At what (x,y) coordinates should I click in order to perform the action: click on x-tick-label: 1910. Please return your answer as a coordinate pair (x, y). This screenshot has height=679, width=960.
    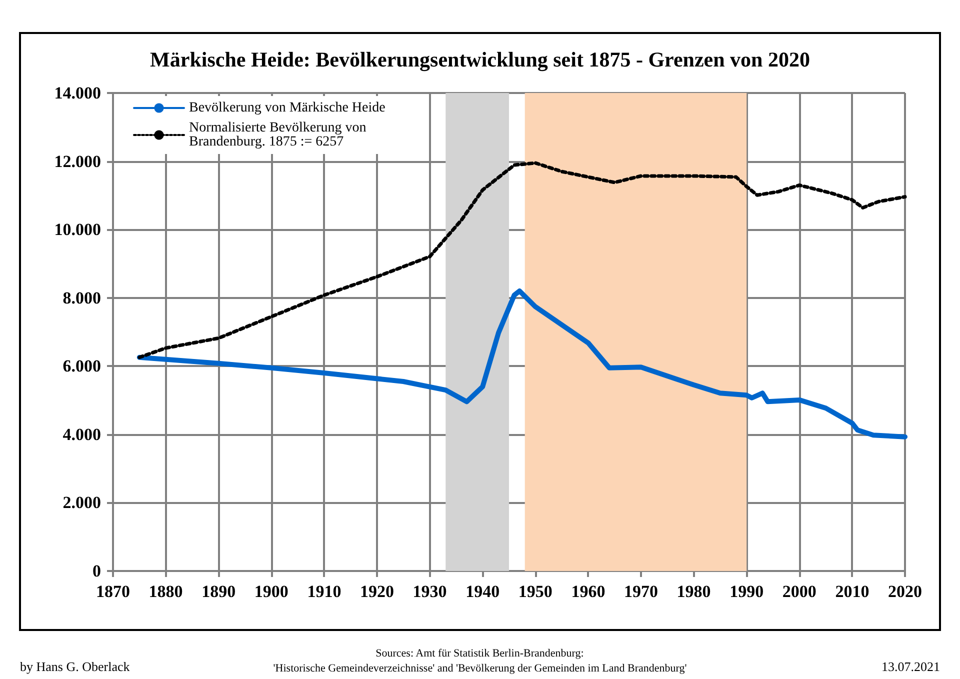
    Looking at the image, I should click on (324, 591).